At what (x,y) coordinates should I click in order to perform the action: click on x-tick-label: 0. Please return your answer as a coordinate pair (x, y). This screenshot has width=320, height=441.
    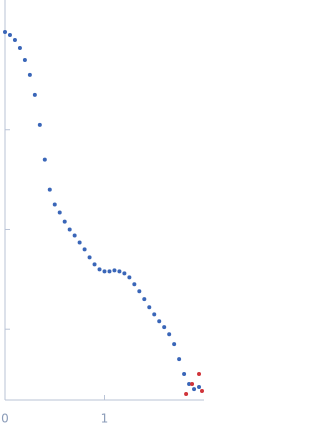
    Looking at the image, I should click on (5, 419).